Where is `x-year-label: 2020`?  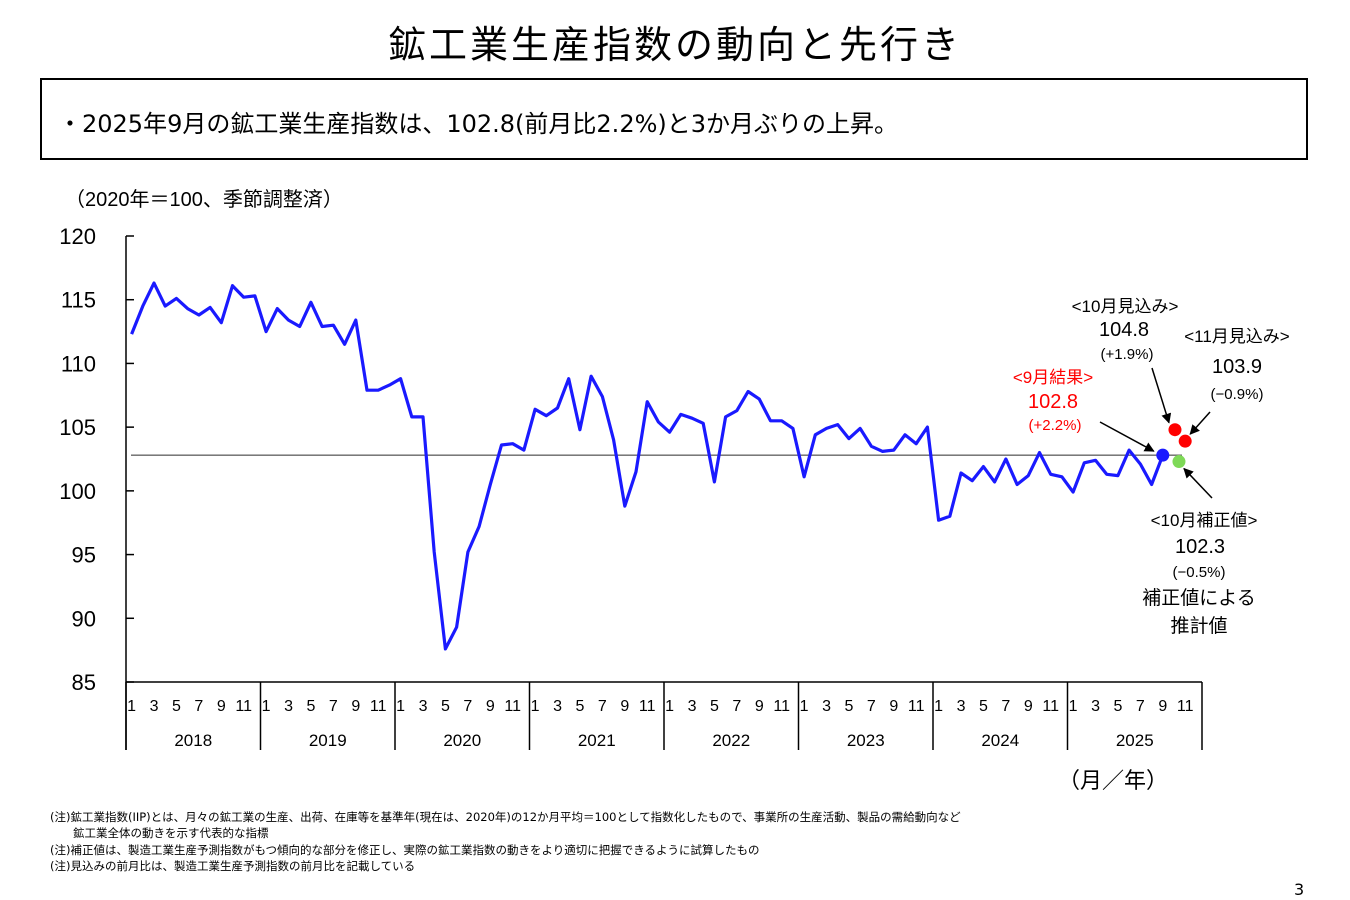 x-year-label: 2020 is located at coordinates (462, 740).